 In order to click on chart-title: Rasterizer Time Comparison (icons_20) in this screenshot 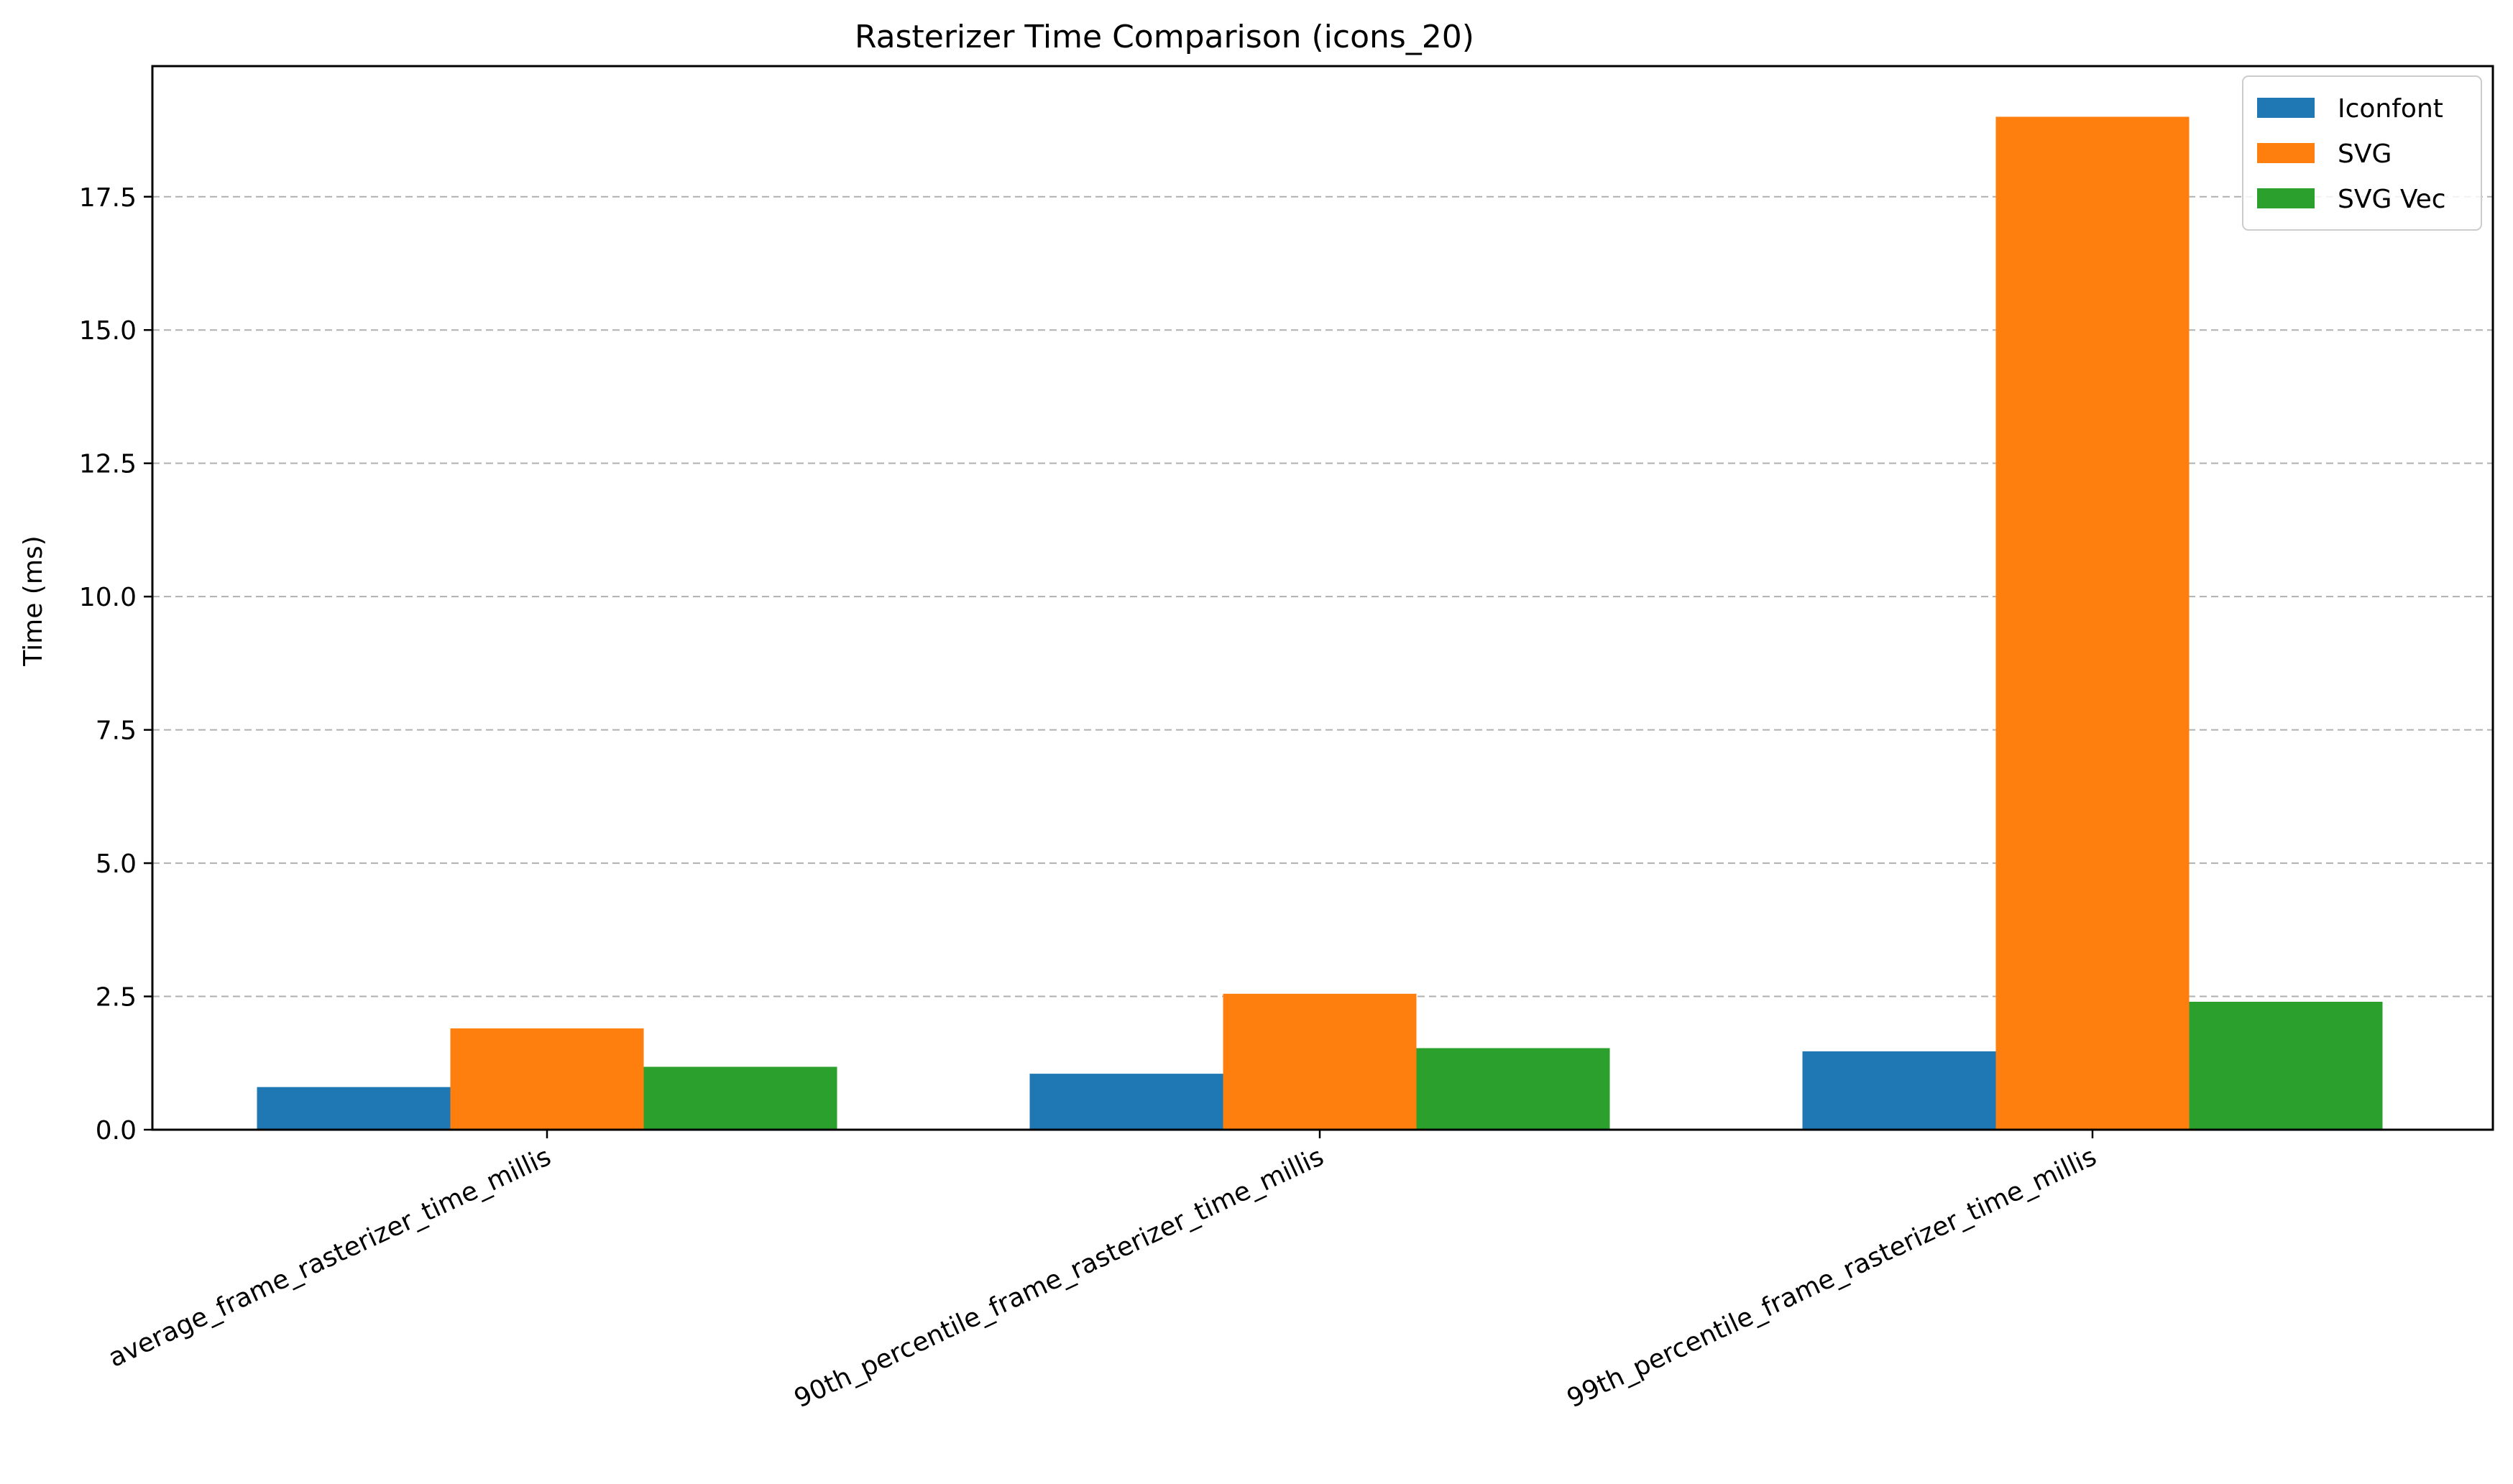, I will do `click(1164, 37)`.